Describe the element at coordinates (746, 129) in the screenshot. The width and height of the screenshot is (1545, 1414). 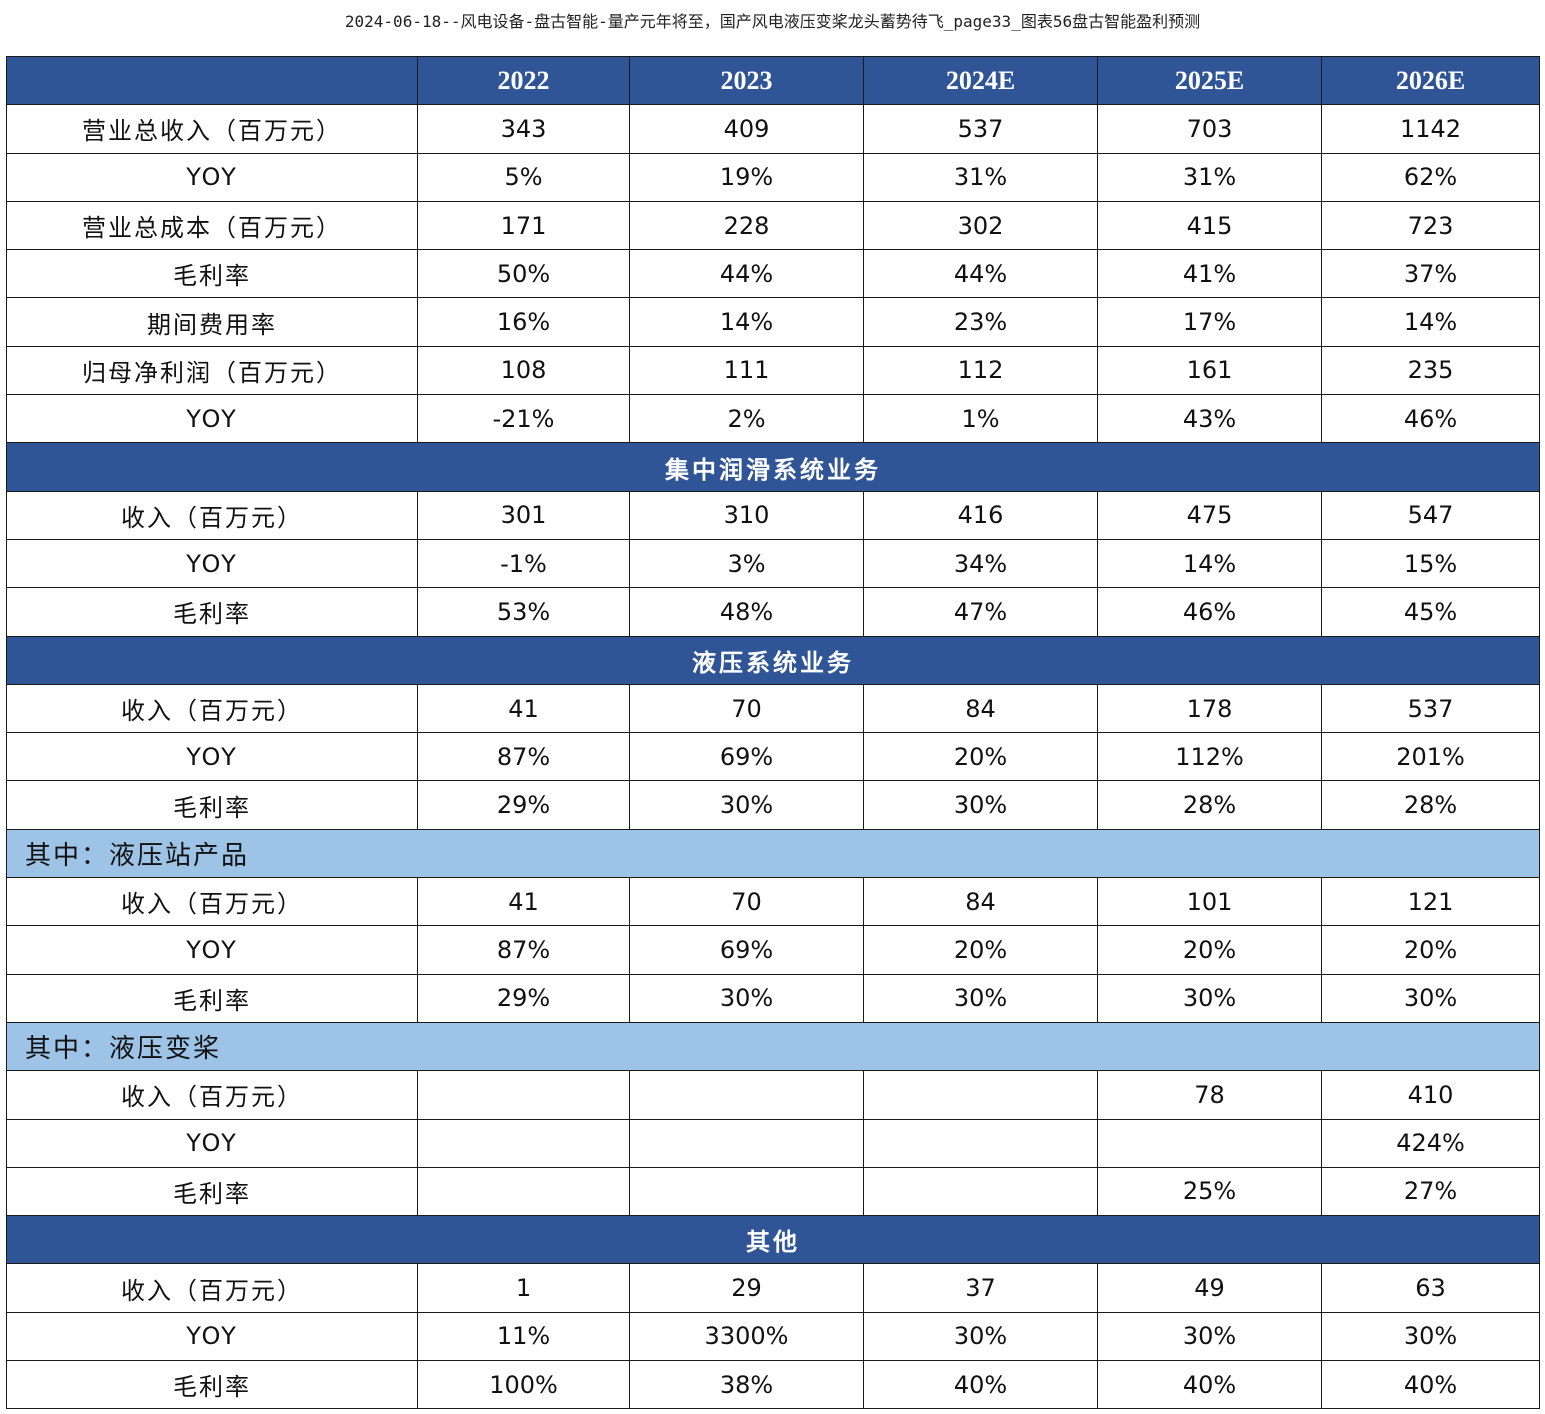
I see `value-cell: 409` at that location.